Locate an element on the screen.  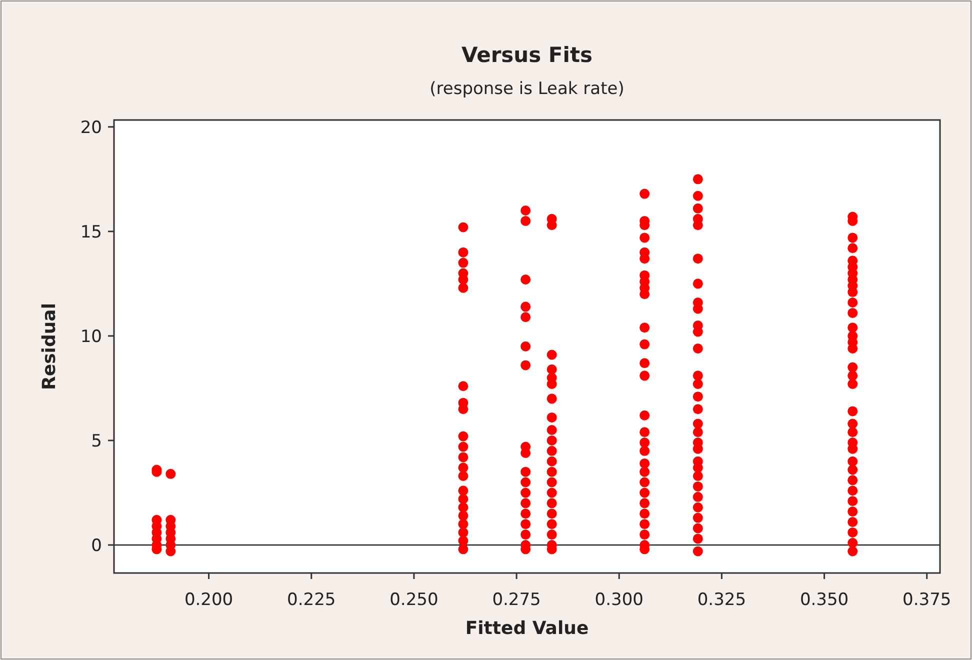
x-tick-label: 0.200 is located at coordinates (209, 600).